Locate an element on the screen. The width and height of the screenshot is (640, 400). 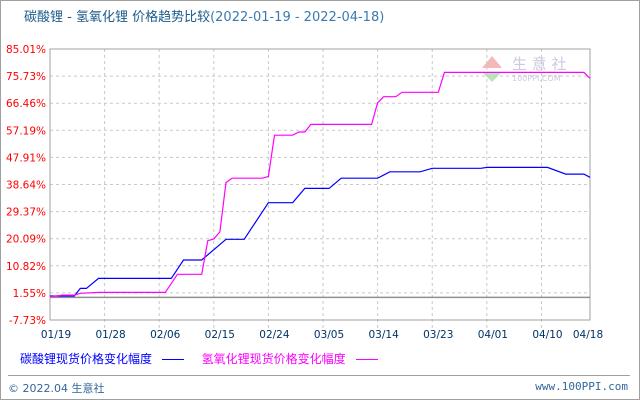
x-tick-label: 03/05 is located at coordinates (329, 335).